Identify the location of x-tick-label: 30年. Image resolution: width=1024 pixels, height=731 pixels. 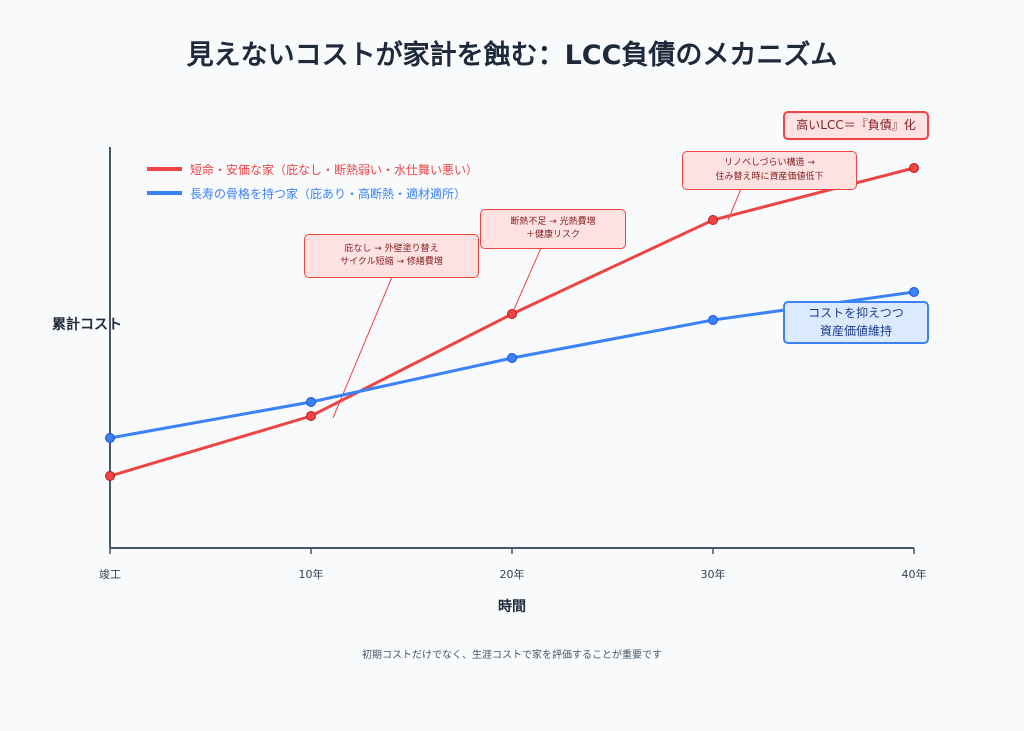
(713, 574).